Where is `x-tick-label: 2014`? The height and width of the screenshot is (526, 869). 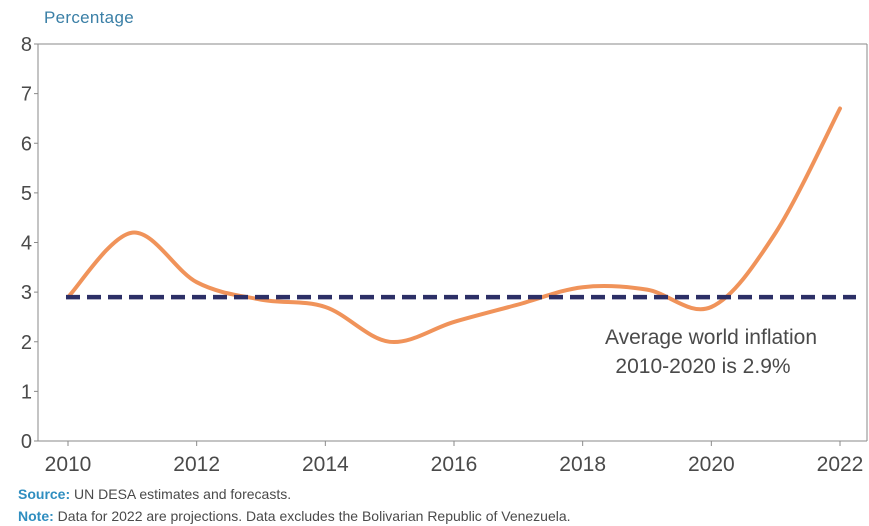
x-tick-label: 2014 is located at coordinates (325, 464).